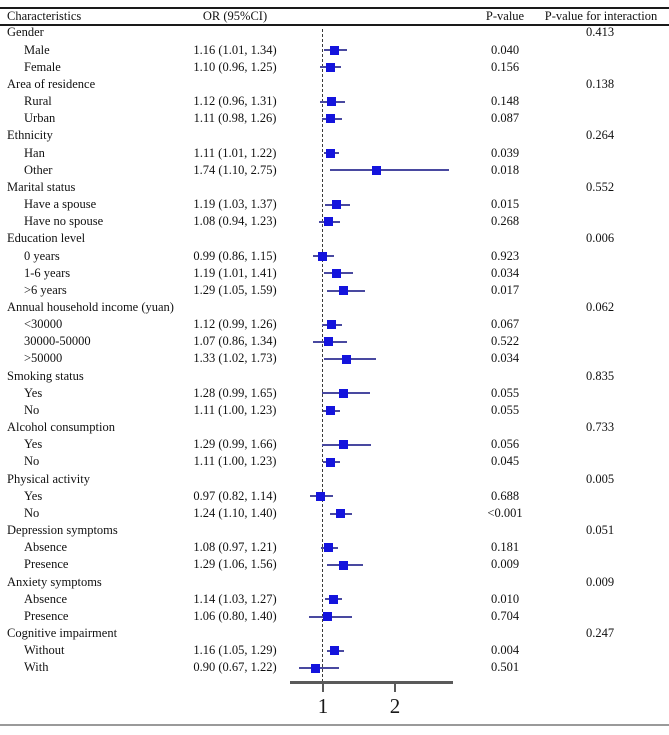  Describe the element at coordinates (334, 496) in the screenshot. I see `forest-item-row: Yes 0.97 (0.82, 1.14) 0.688` at that location.